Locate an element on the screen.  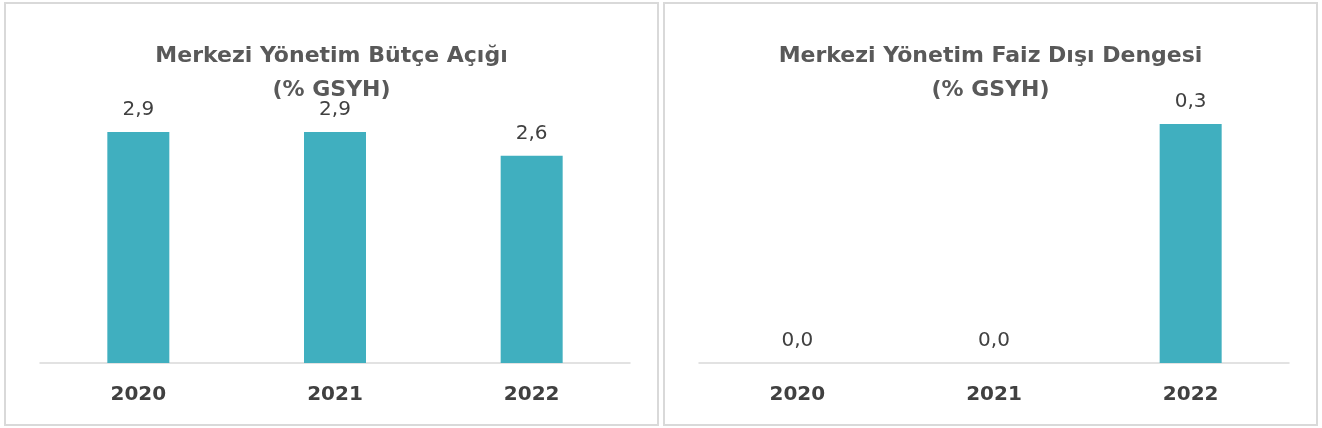
data-label: 0,3 is located at coordinates (1190, 100).